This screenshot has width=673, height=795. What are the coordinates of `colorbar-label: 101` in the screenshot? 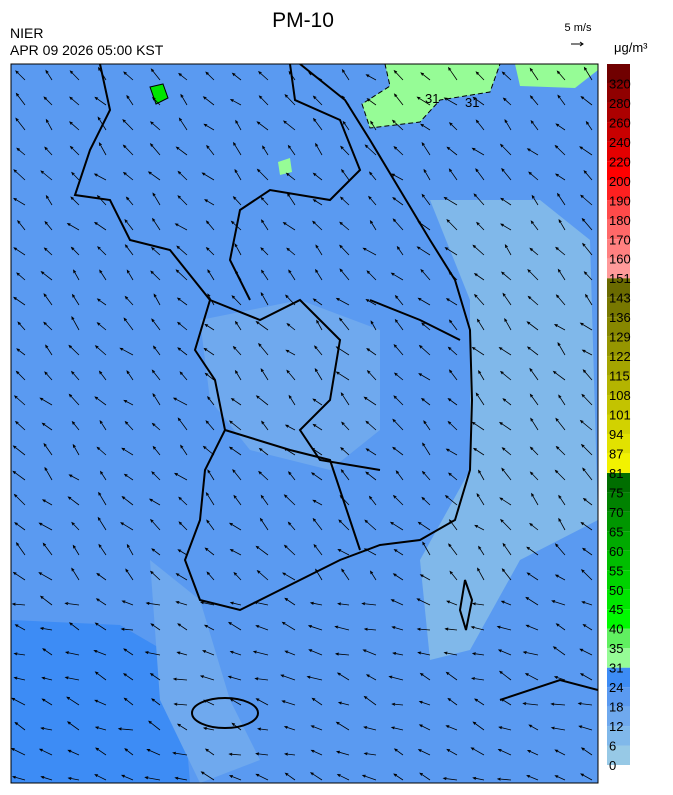 It's located at (620, 415).